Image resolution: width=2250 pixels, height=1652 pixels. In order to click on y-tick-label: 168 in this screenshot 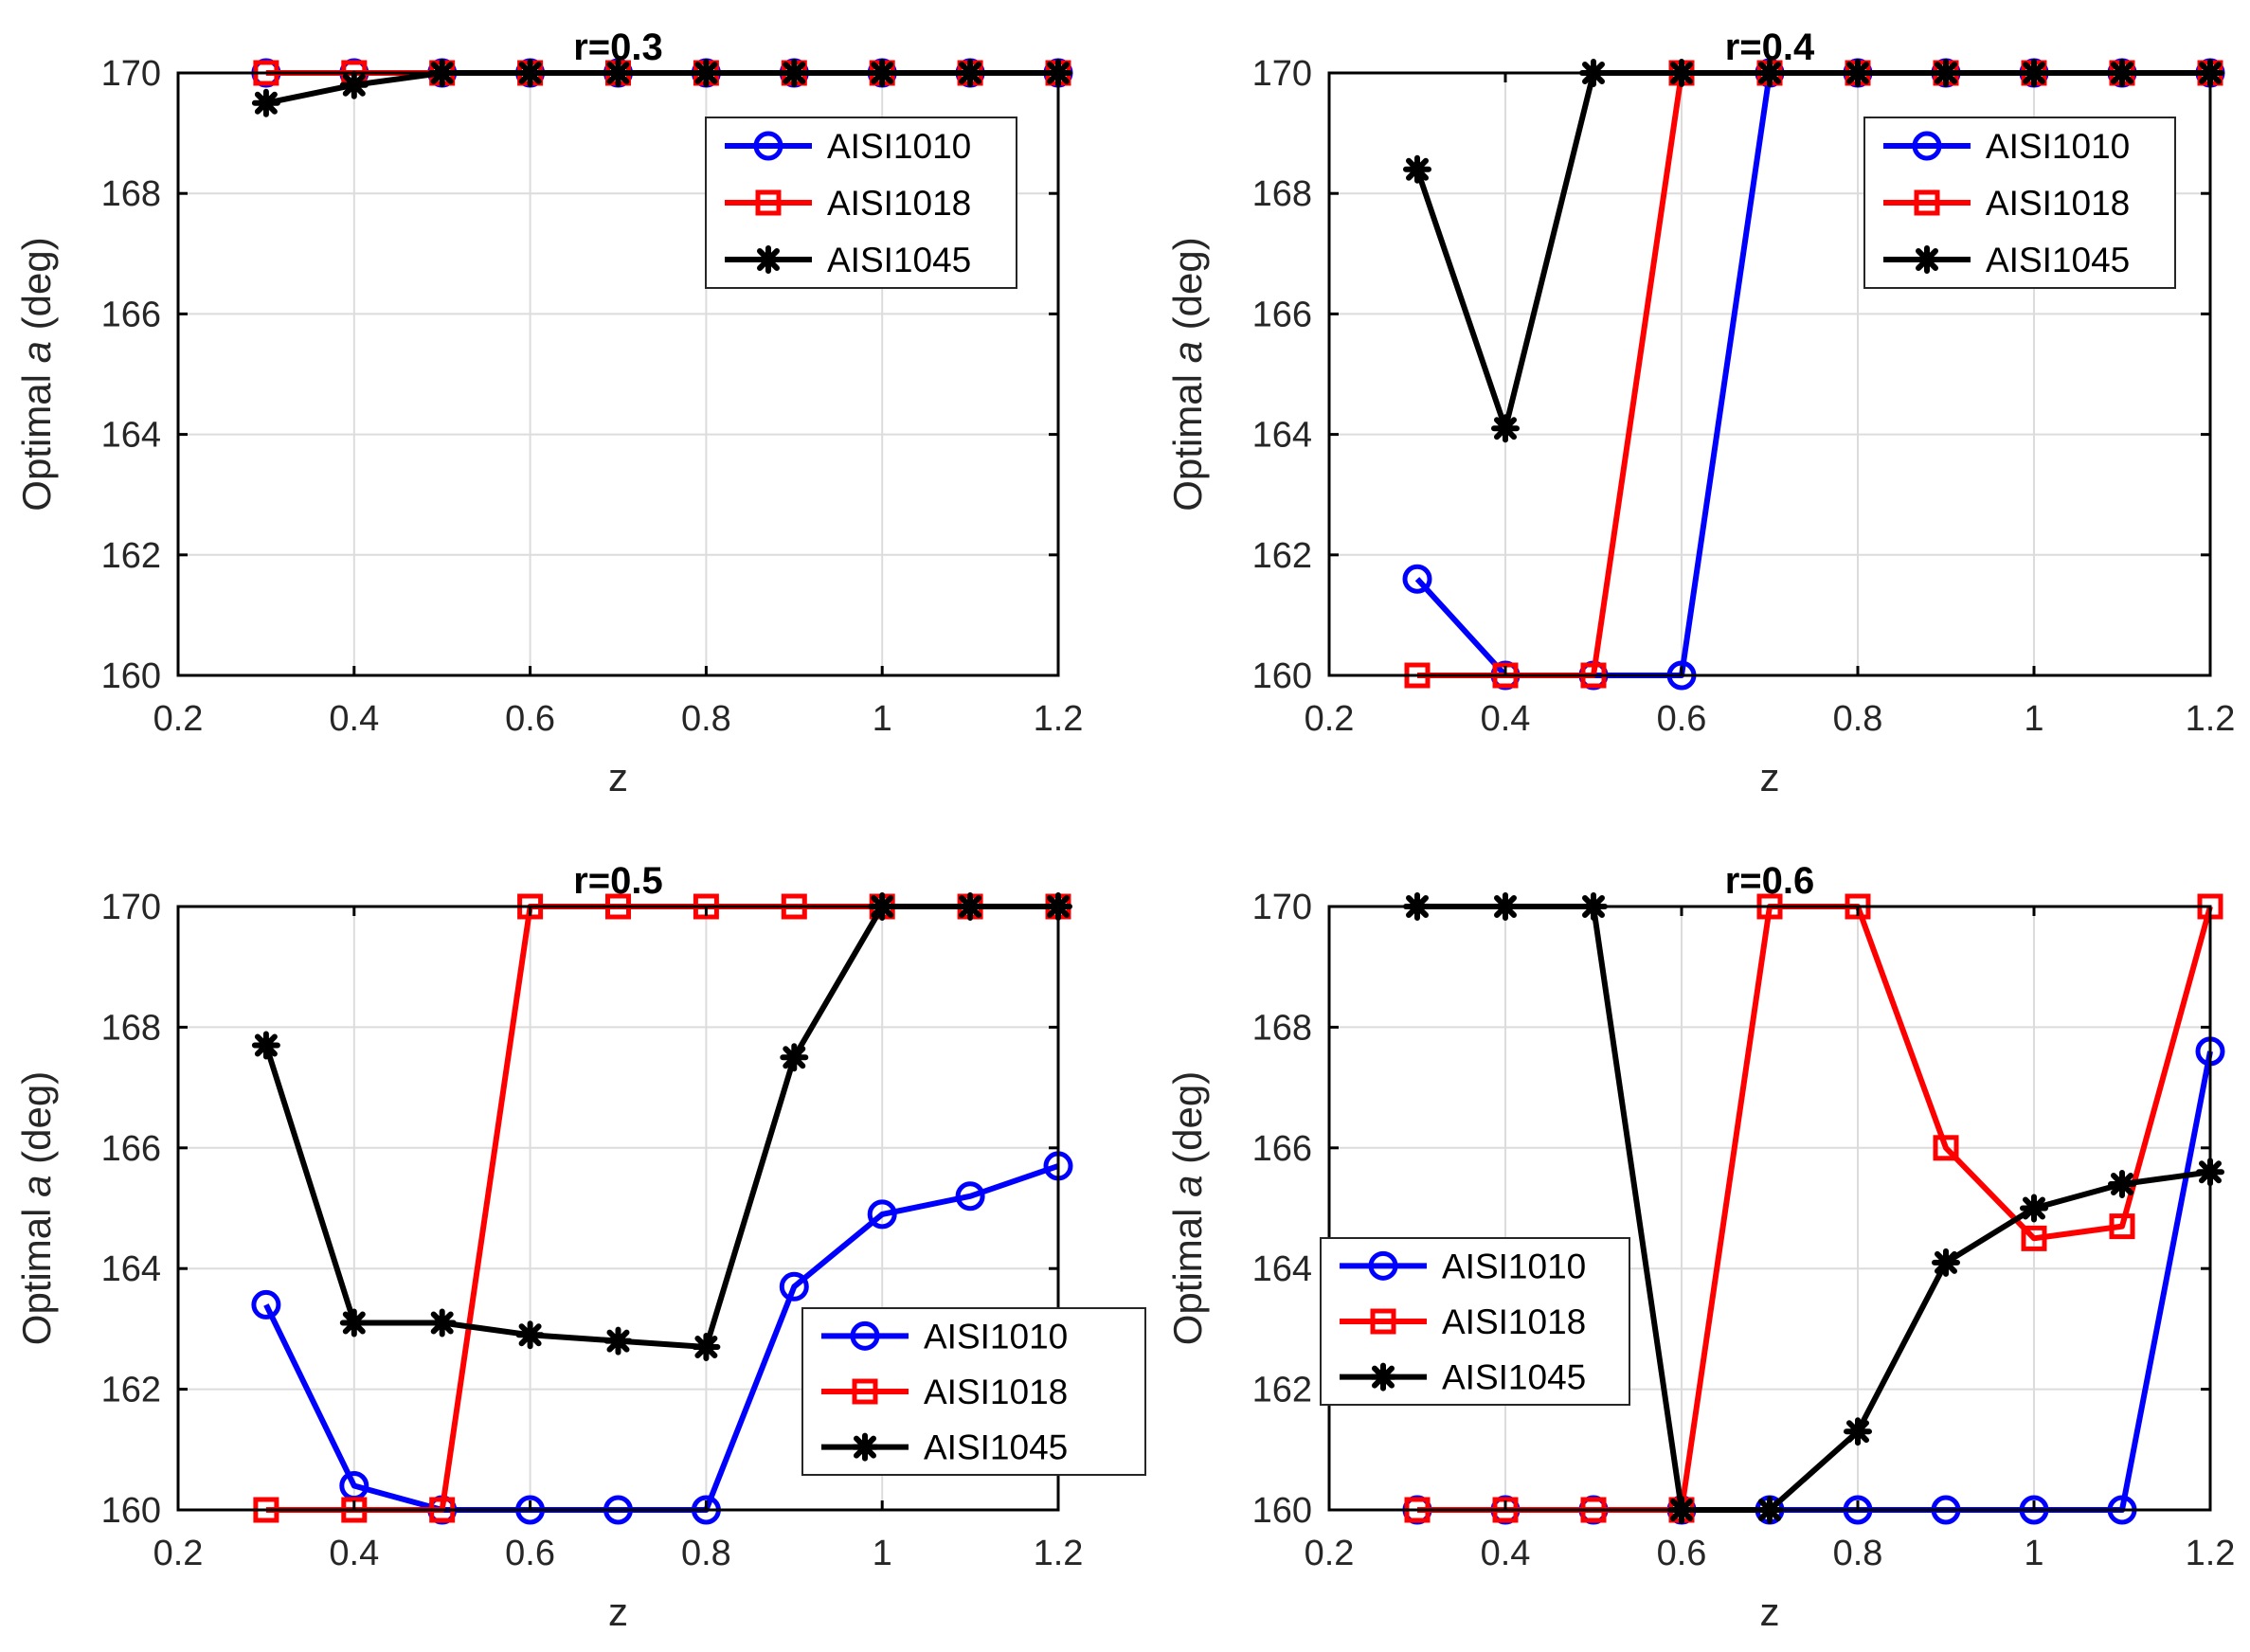, I will do `click(1282, 194)`.